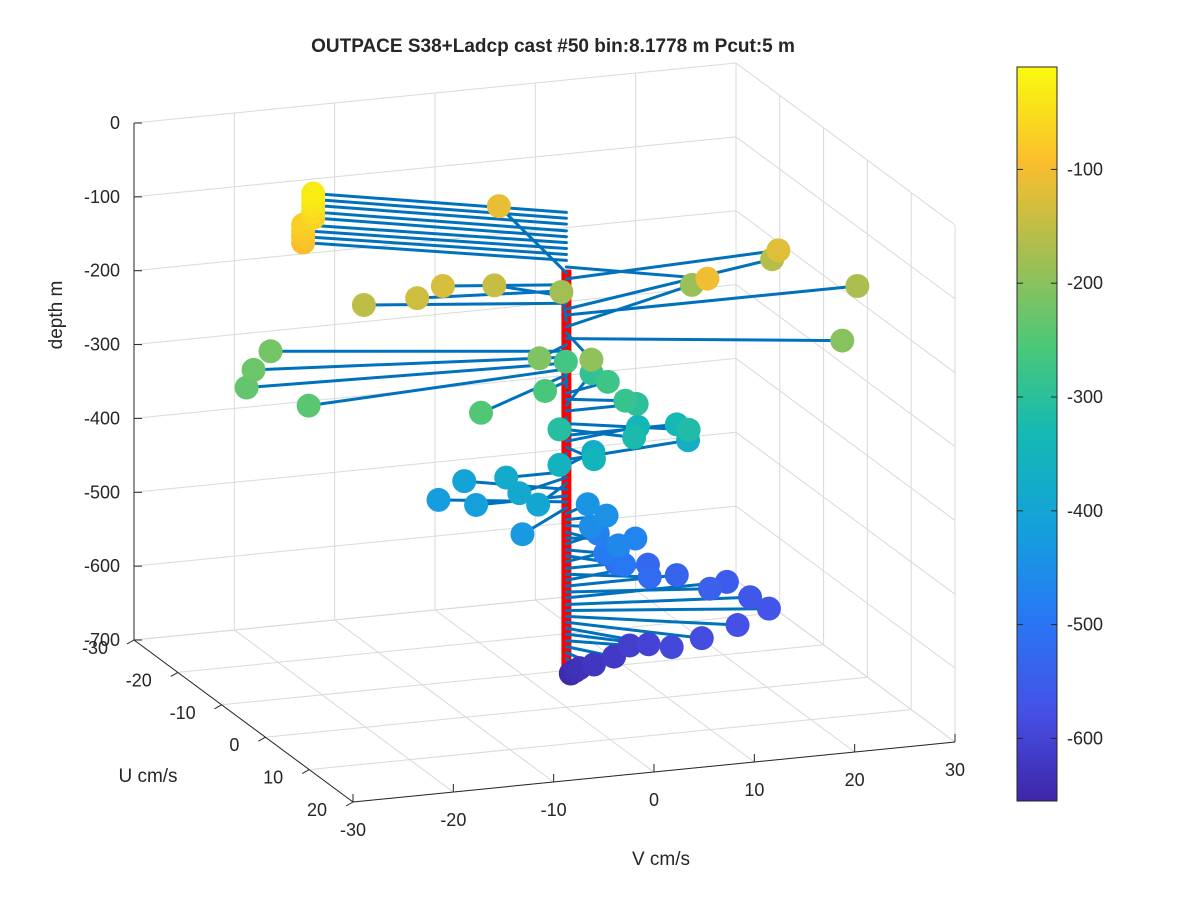 This screenshot has height=900, width=1200. What do you see at coordinates (183, 713) in the screenshot?
I see `u-tick-label: -10` at bounding box center [183, 713].